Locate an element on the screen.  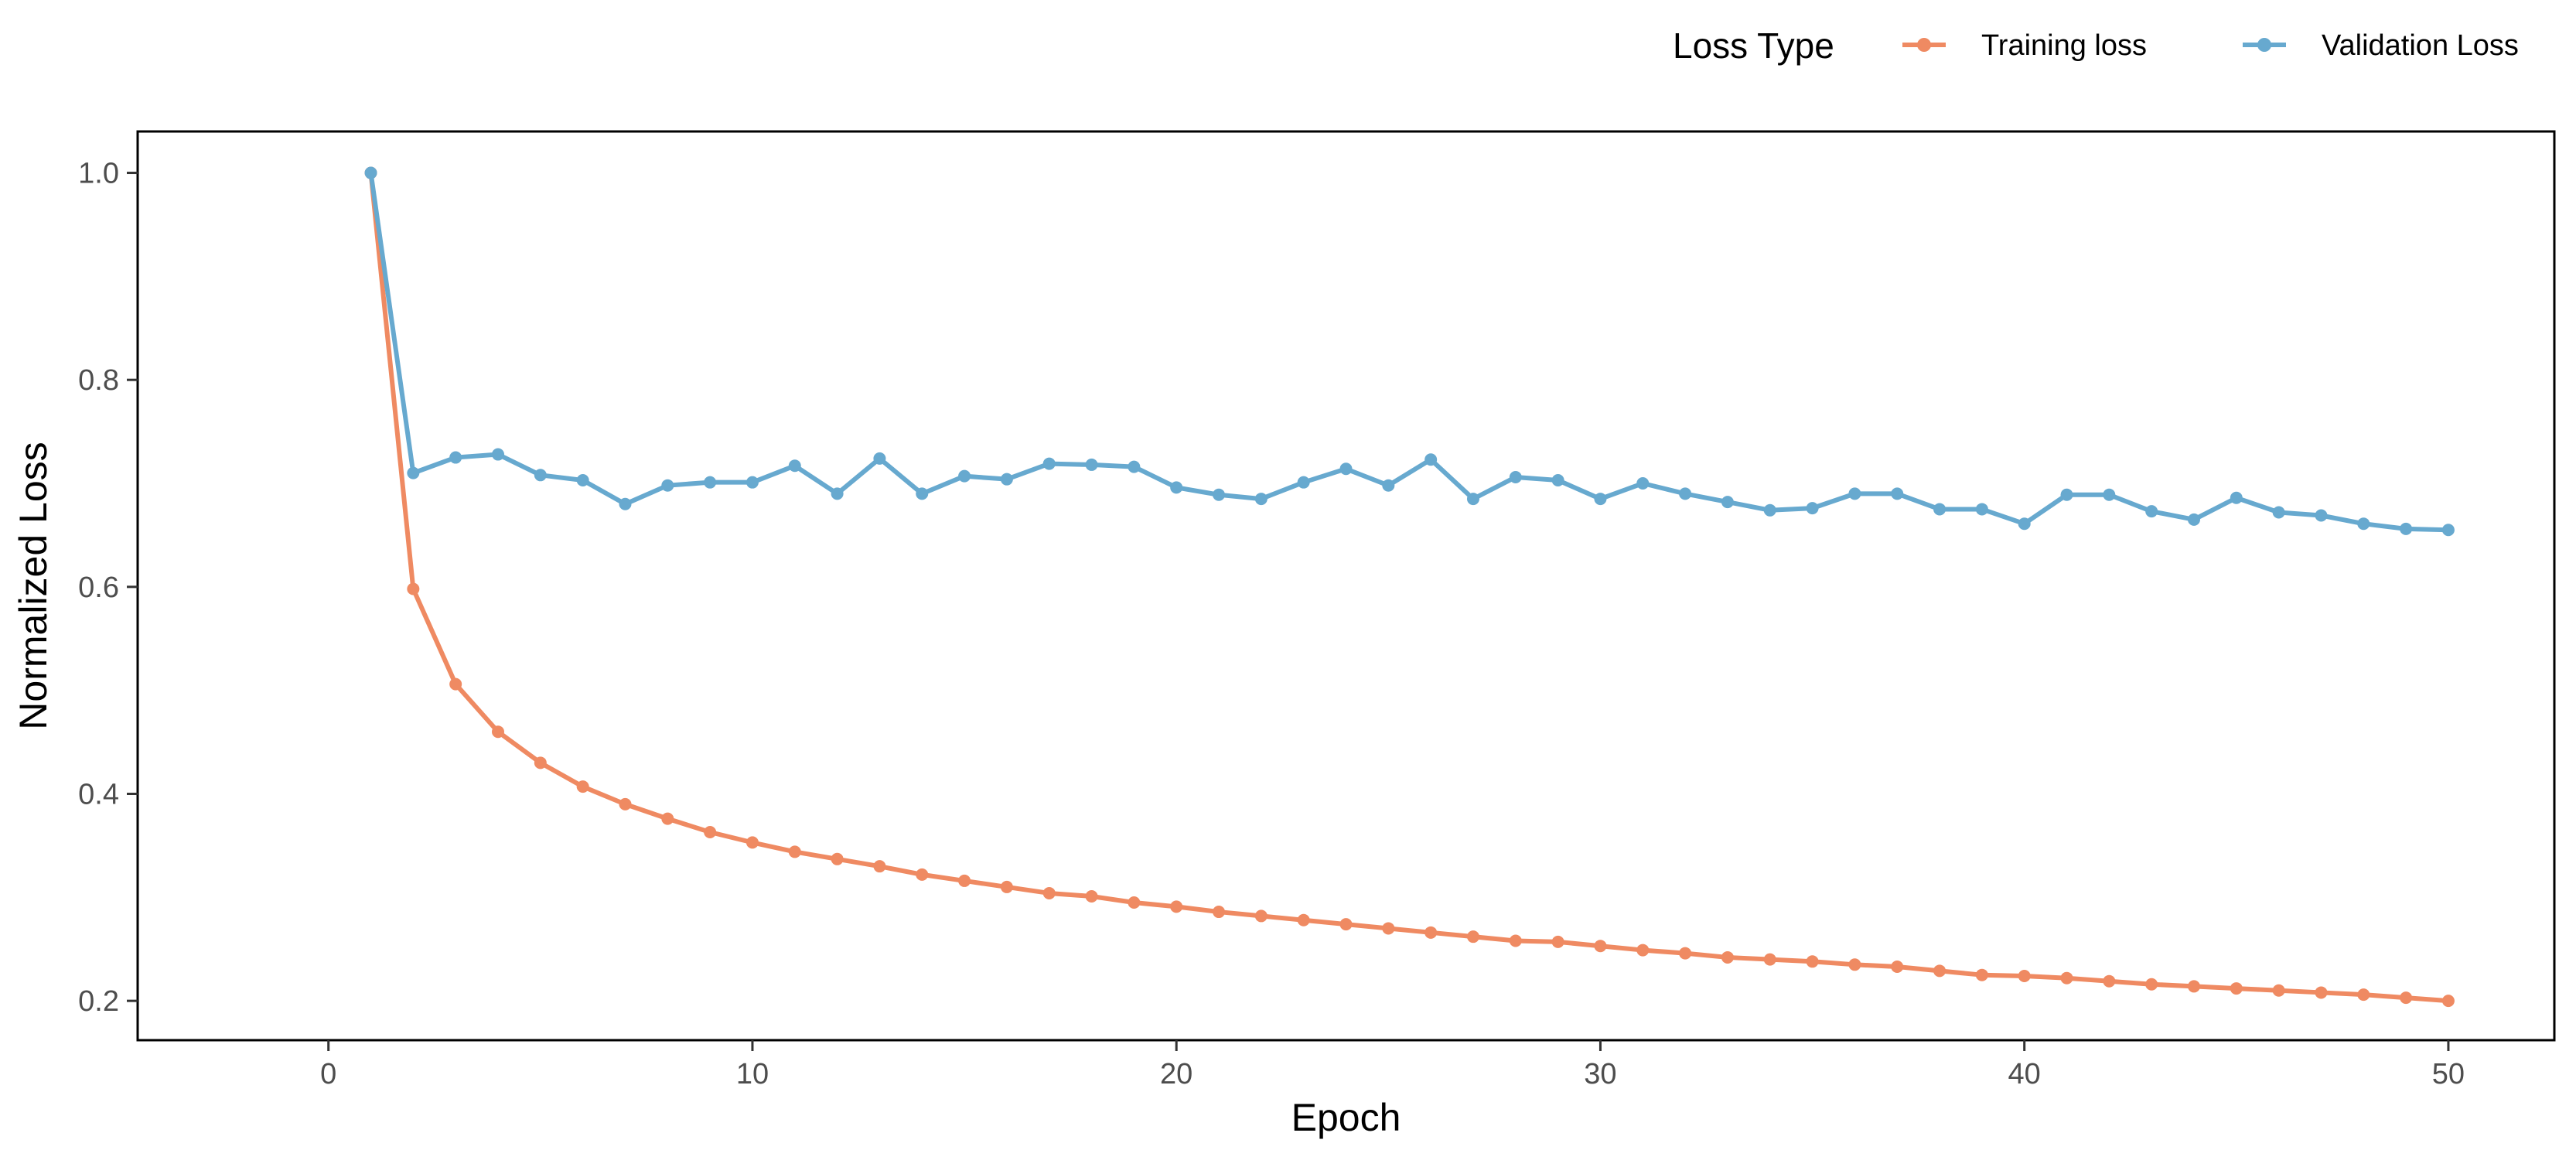
x-tick-label: 40 is located at coordinates (2025, 1074).